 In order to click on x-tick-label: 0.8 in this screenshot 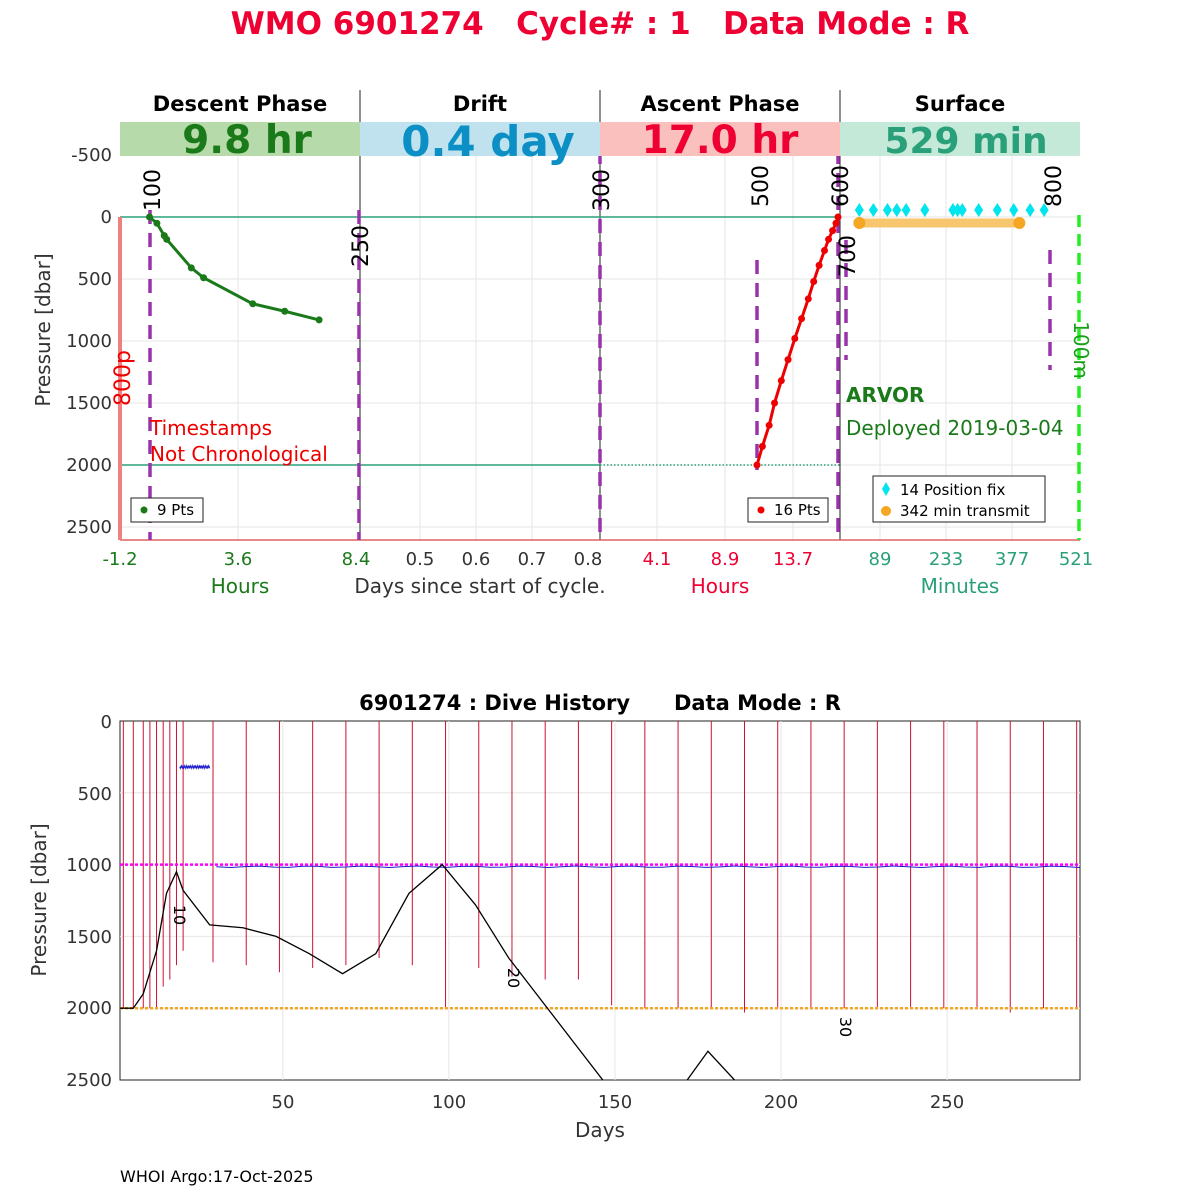, I will do `click(588, 559)`.